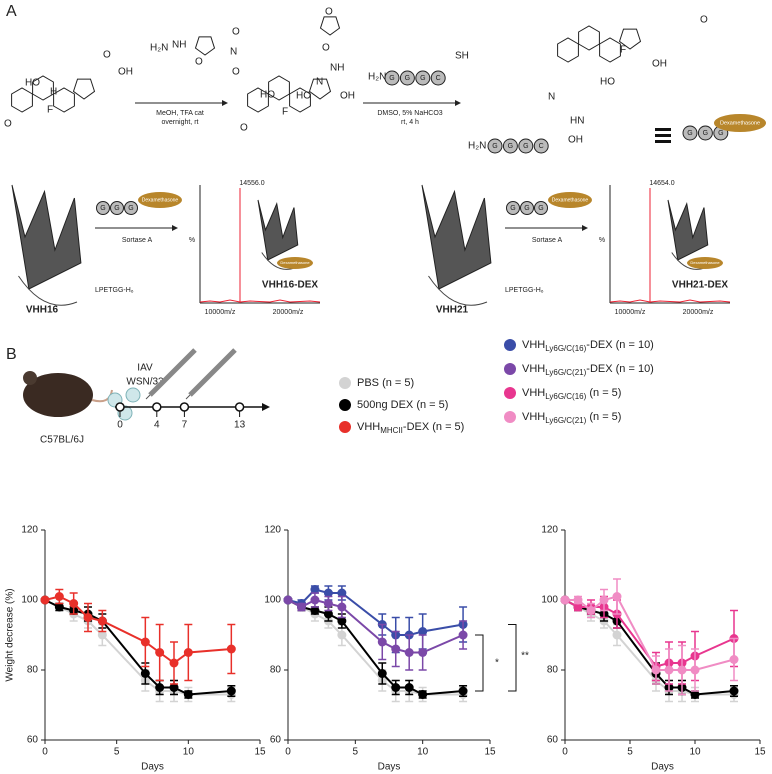 The width and height of the screenshot is (772, 774). I want to click on virus, so click(133, 395).